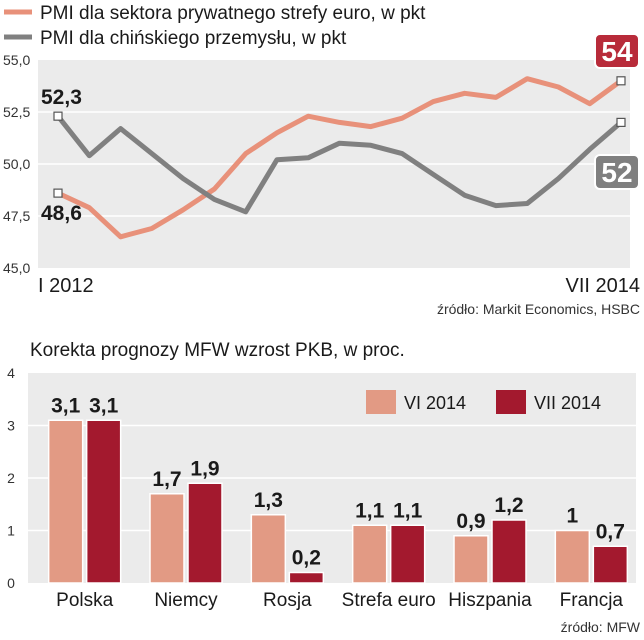 The width and height of the screenshot is (644, 640). I want to click on bar-category-label: Polska, so click(84, 600).